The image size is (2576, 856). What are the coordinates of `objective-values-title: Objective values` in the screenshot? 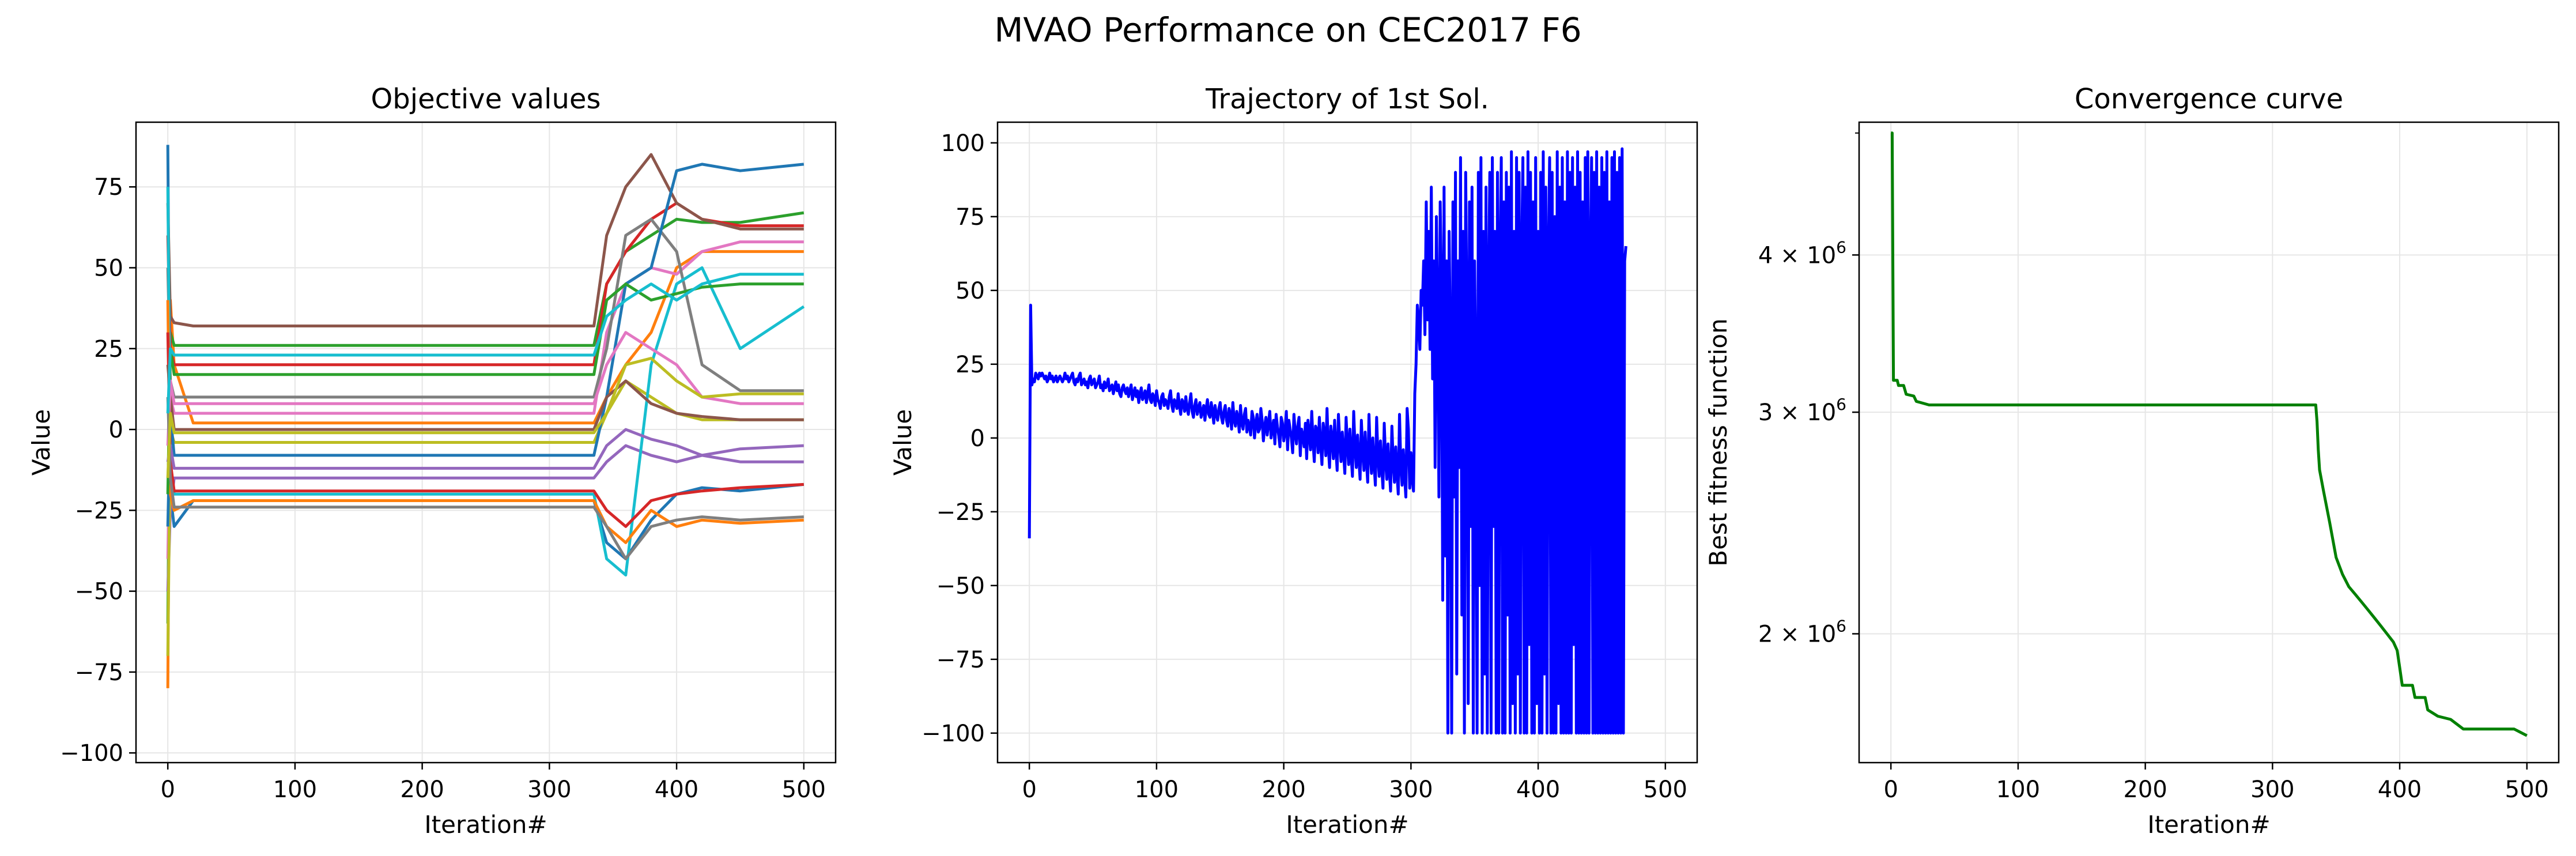 It's located at (486, 99).